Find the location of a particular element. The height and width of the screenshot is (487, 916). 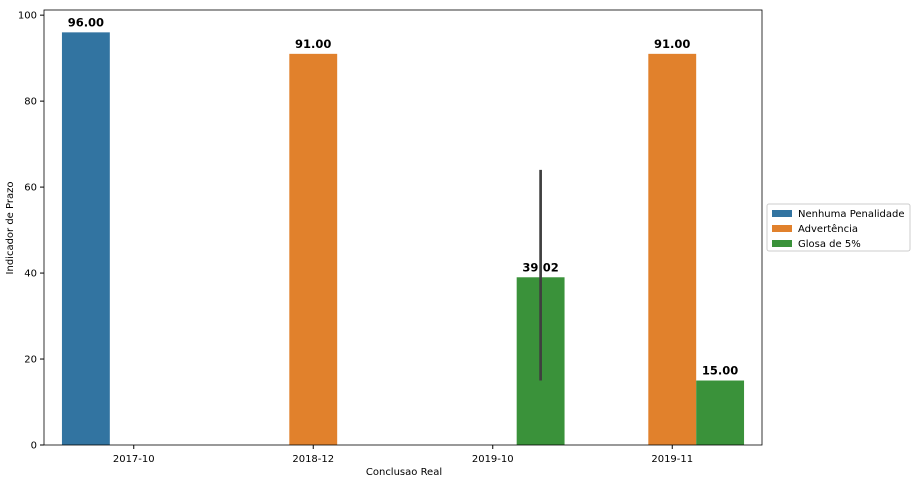

y-axis-label: Indicador de Prazo is located at coordinates (10, 228).